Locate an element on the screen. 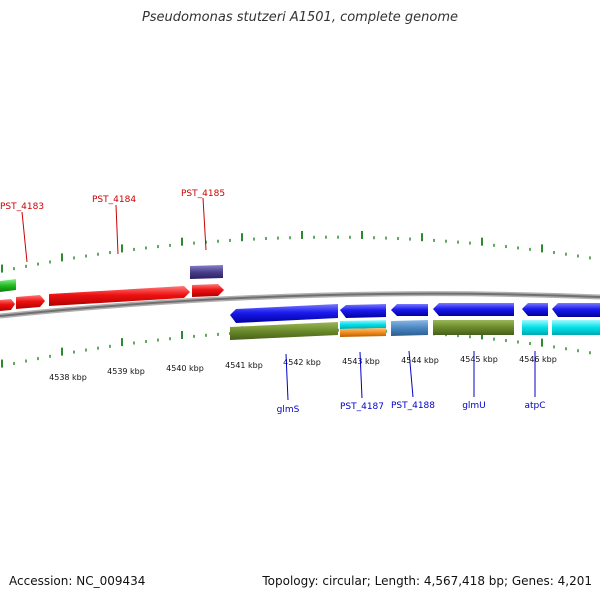 This screenshot has width=600, height=600. kbp-tick-label: 4539 kbp is located at coordinates (126, 371).